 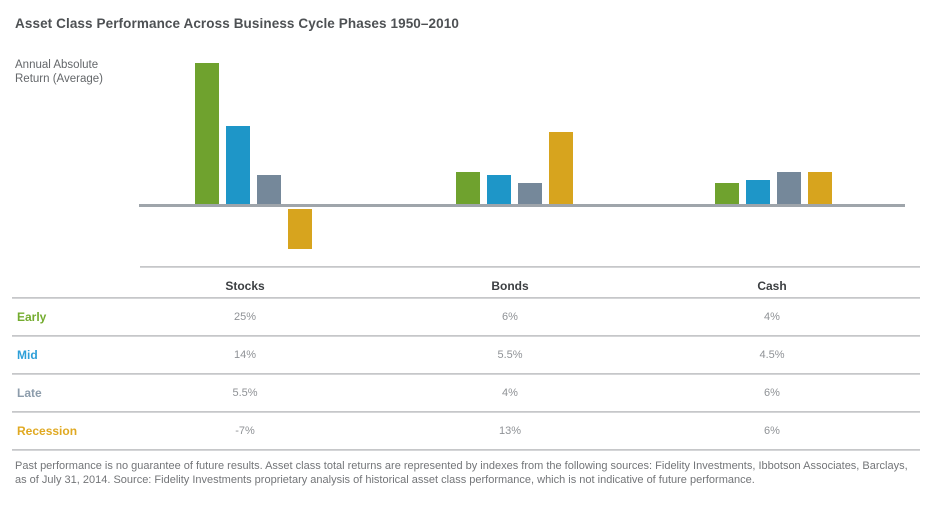 What do you see at coordinates (207, 134) in the screenshot?
I see `bar-early-stocks` at bounding box center [207, 134].